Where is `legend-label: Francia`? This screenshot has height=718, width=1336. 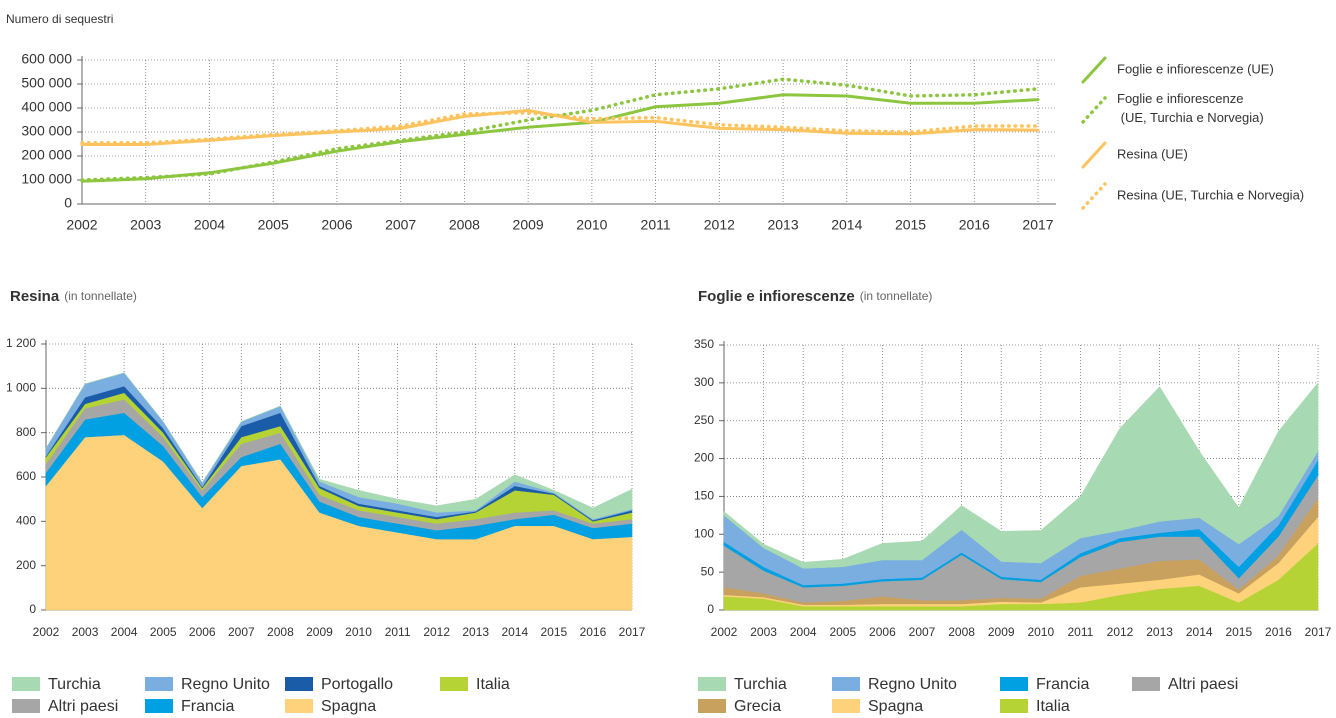
legend-label: Francia is located at coordinates (207, 706).